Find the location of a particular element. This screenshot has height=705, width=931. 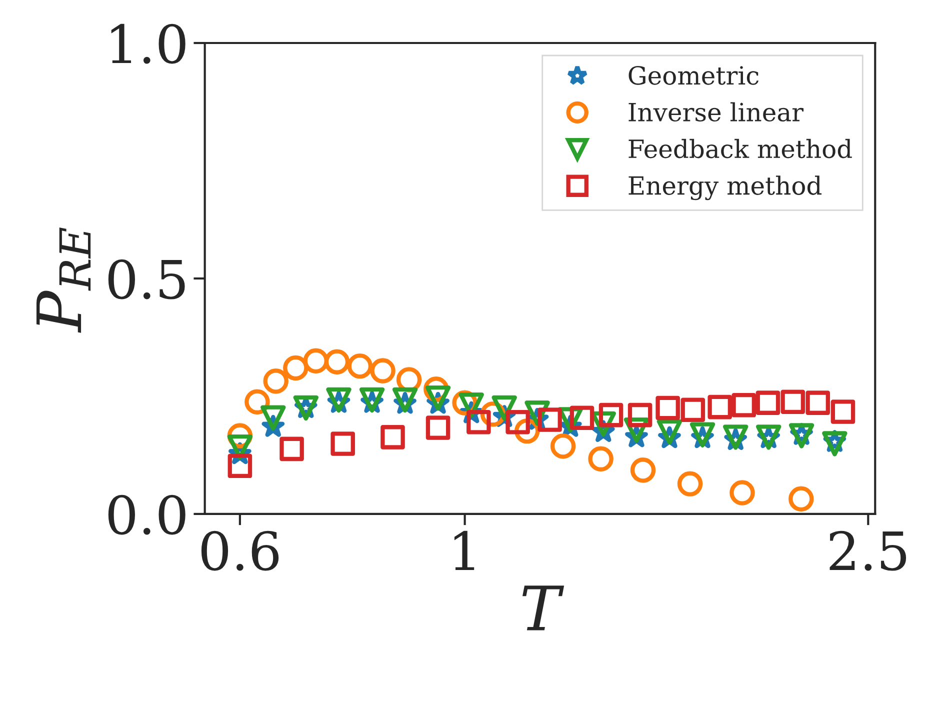

x-axis-title: T is located at coordinates (543, 608).